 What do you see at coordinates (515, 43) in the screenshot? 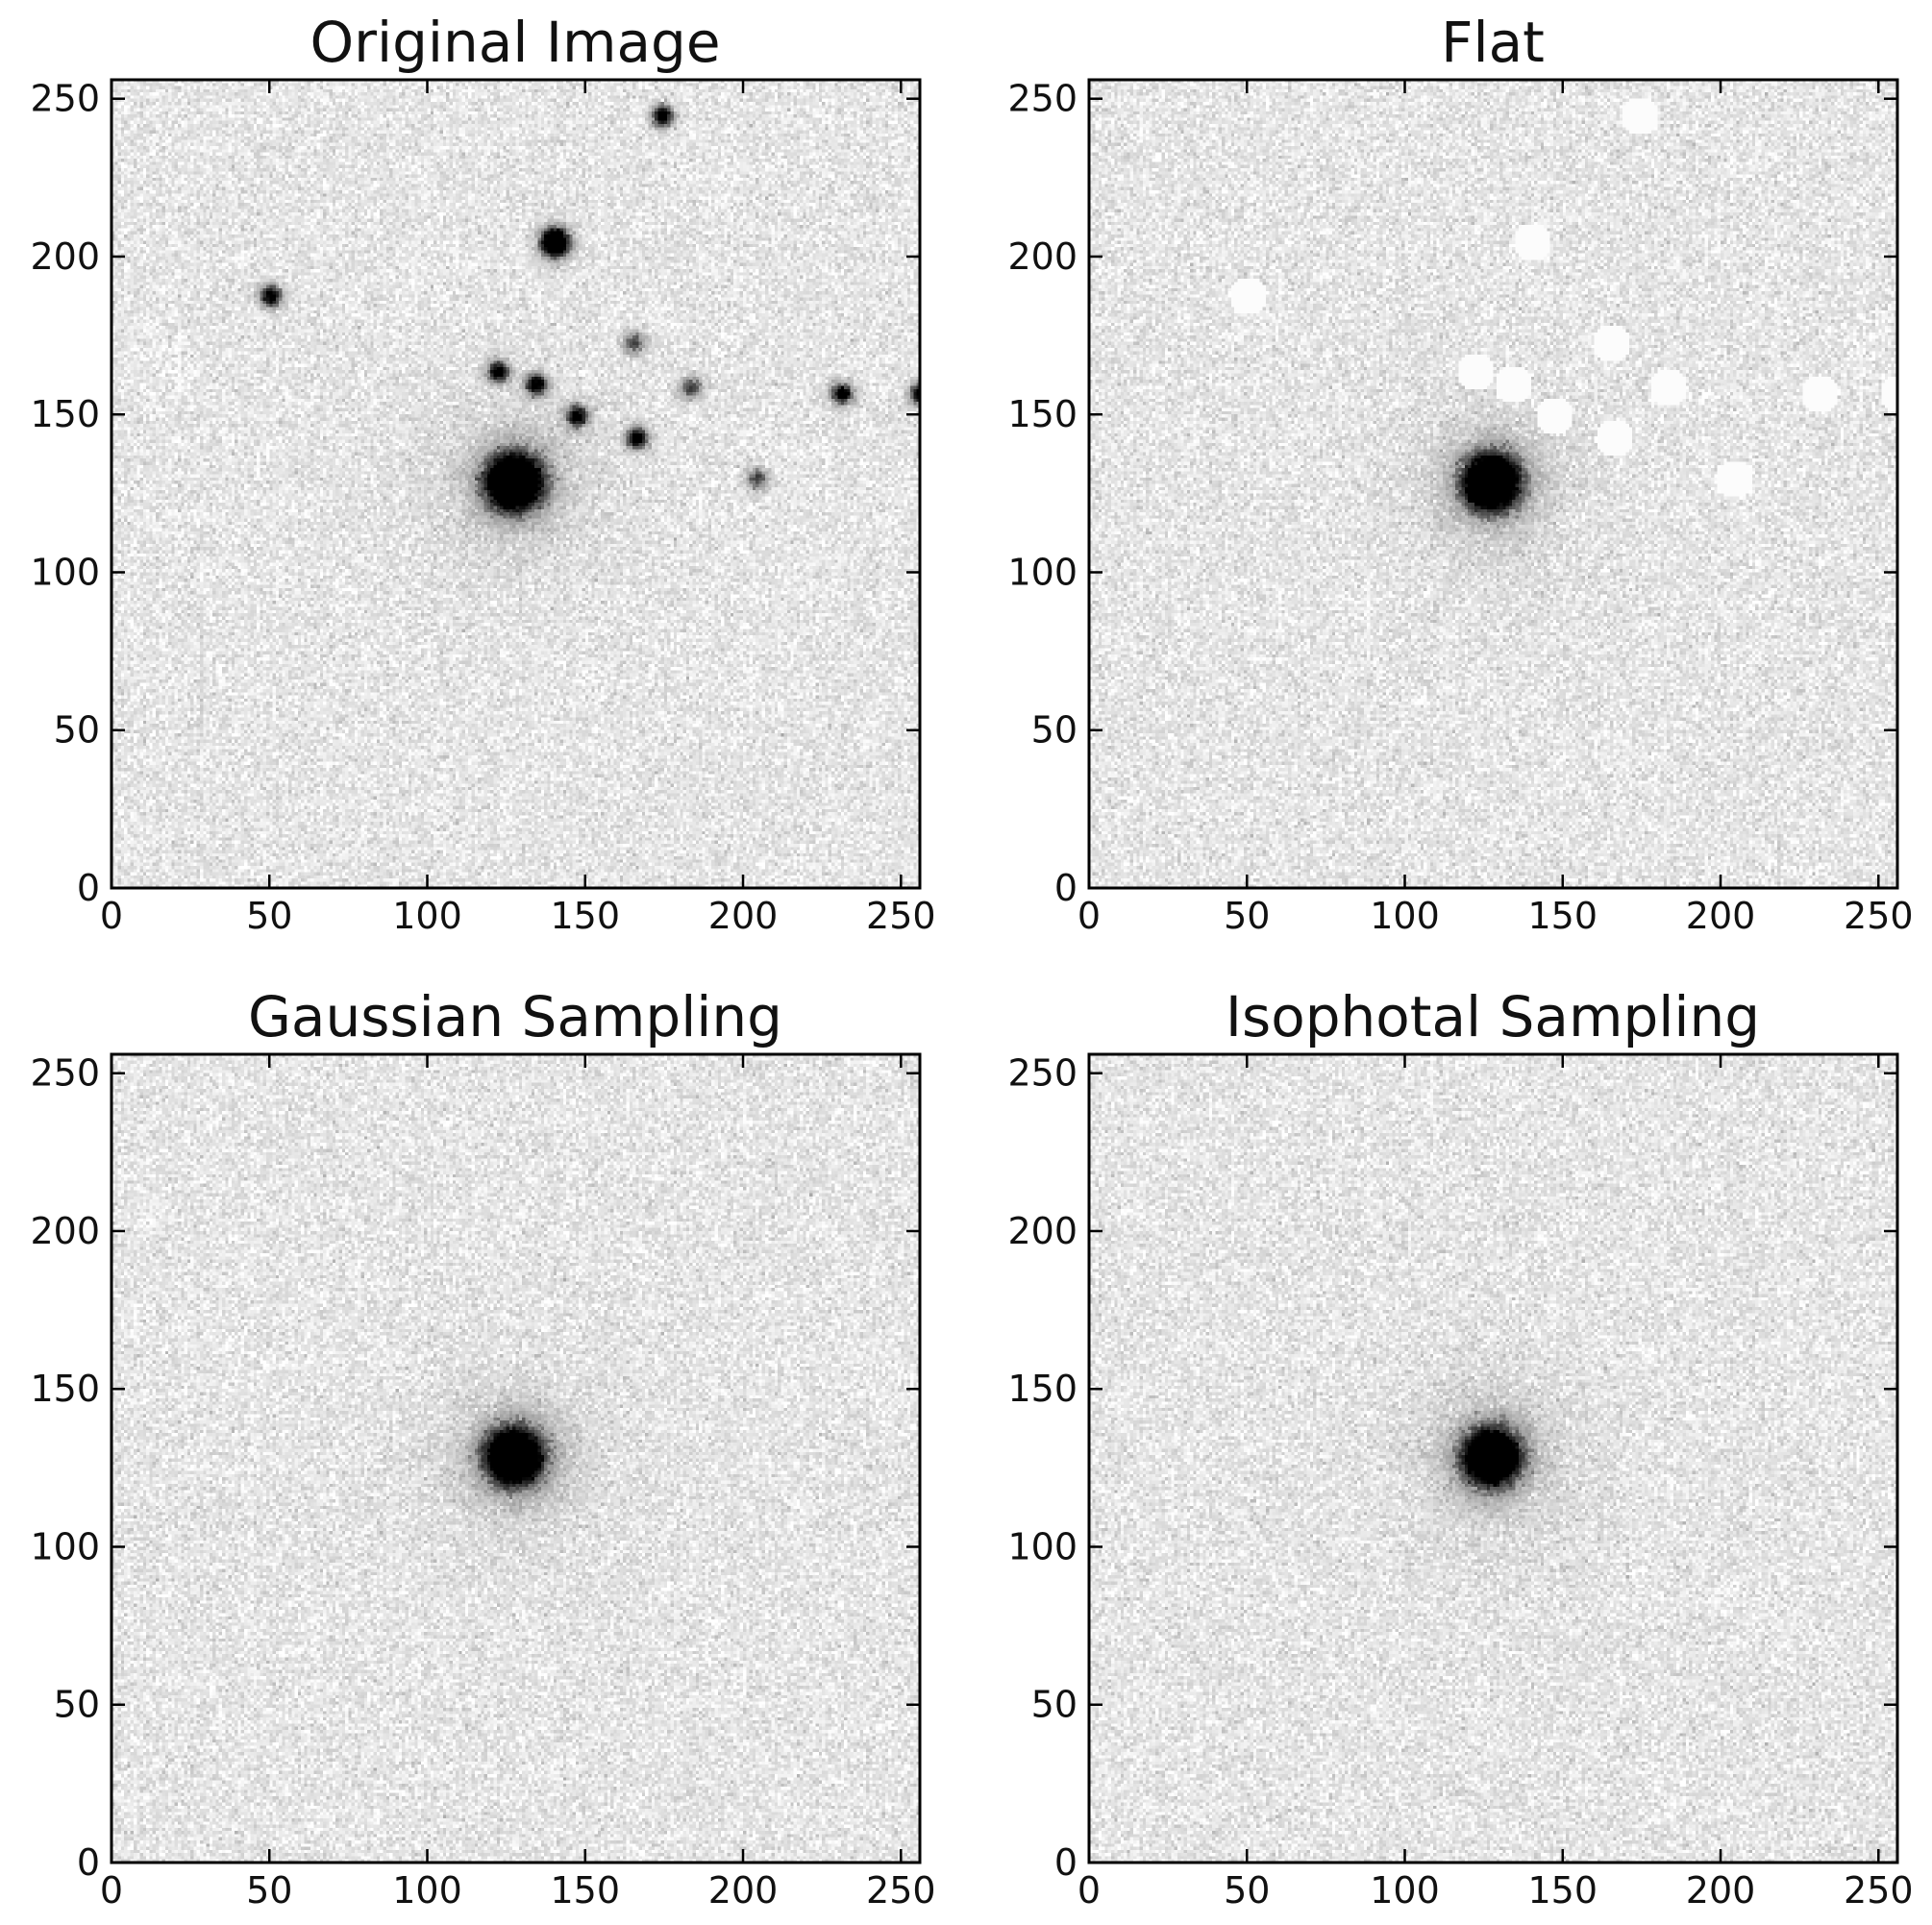
I see `panel-title: Original Image` at bounding box center [515, 43].